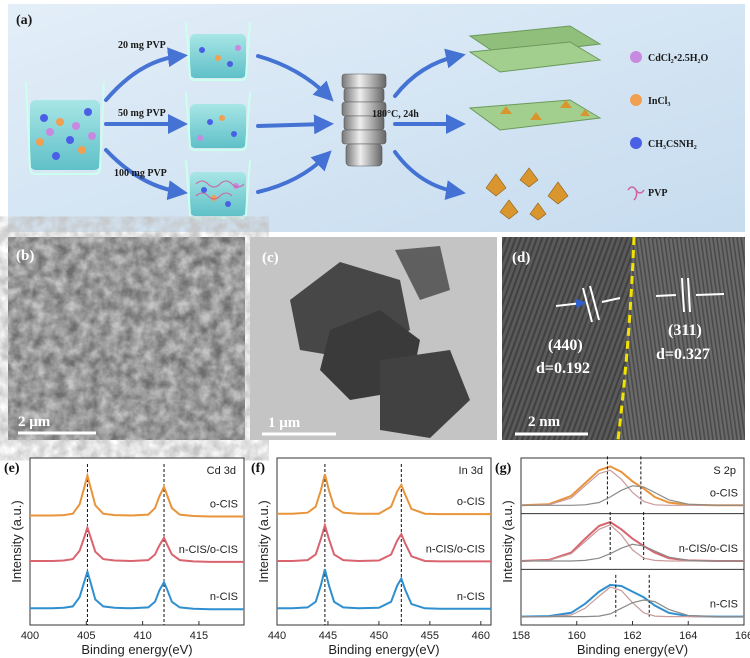 Image resolution: width=750 pixels, height=658 pixels. What do you see at coordinates (65, 128) in the screenshot?
I see `beaker` at bounding box center [65, 128].